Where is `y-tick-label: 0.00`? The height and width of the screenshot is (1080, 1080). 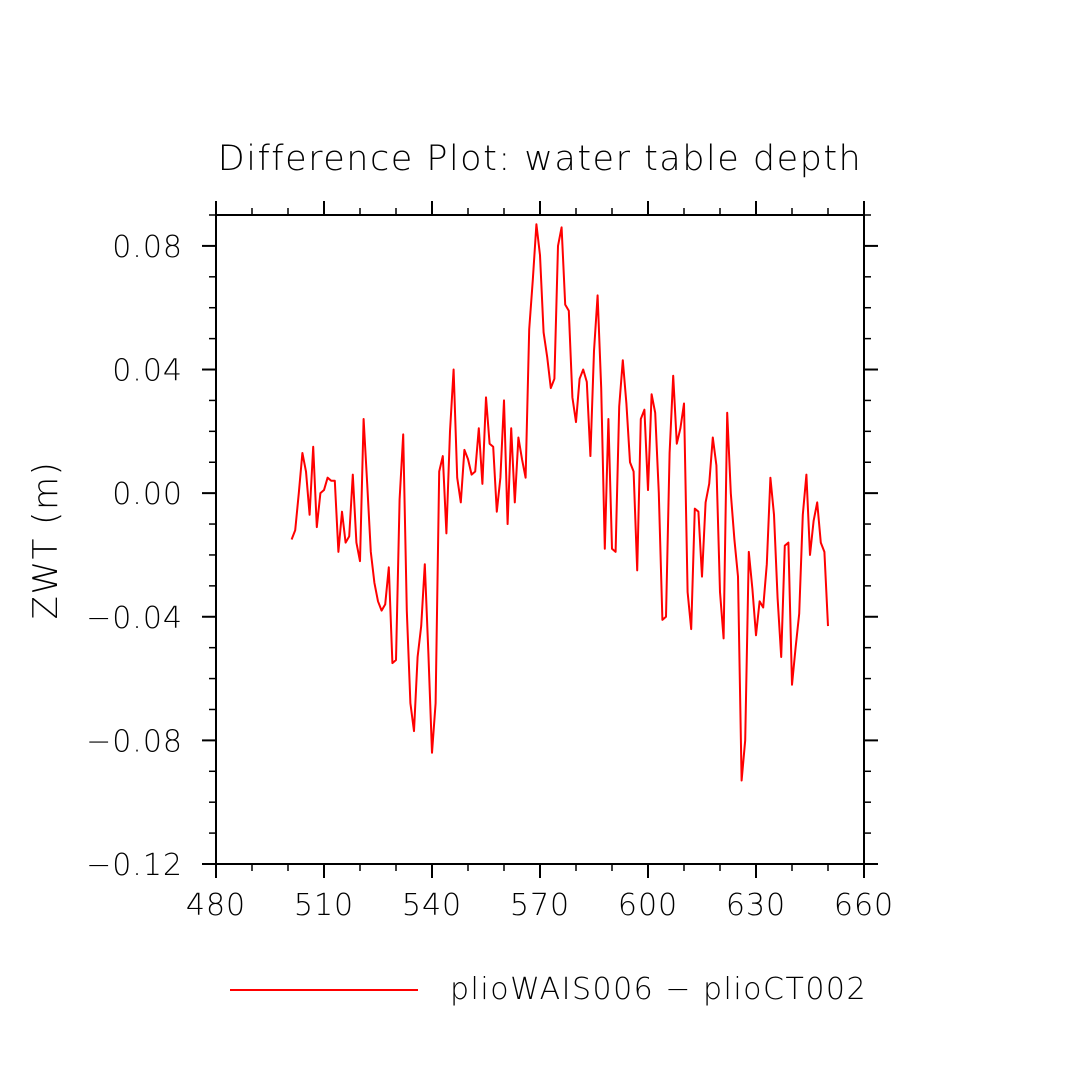 y-tick-label: 0.00 is located at coordinates (147, 494).